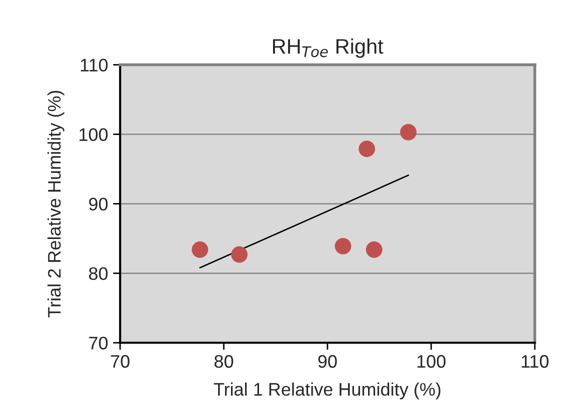 This screenshot has height=418, width=572. What do you see at coordinates (94, 65) in the screenshot?
I see `y-tick-label: 110` at bounding box center [94, 65].